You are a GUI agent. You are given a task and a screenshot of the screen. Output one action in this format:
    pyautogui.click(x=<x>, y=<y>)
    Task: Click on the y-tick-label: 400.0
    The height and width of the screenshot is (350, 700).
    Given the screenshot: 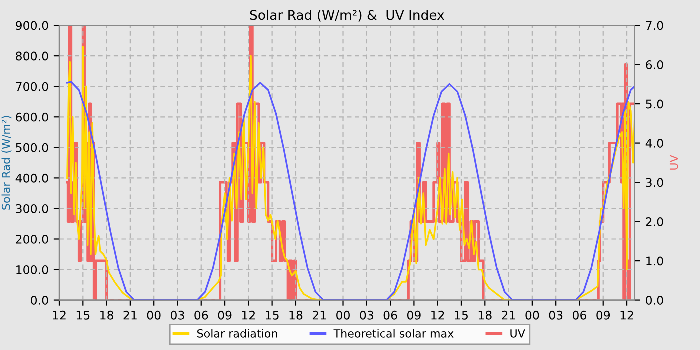 What is the action you would take?
    pyautogui.click(x=32, y=178)
    